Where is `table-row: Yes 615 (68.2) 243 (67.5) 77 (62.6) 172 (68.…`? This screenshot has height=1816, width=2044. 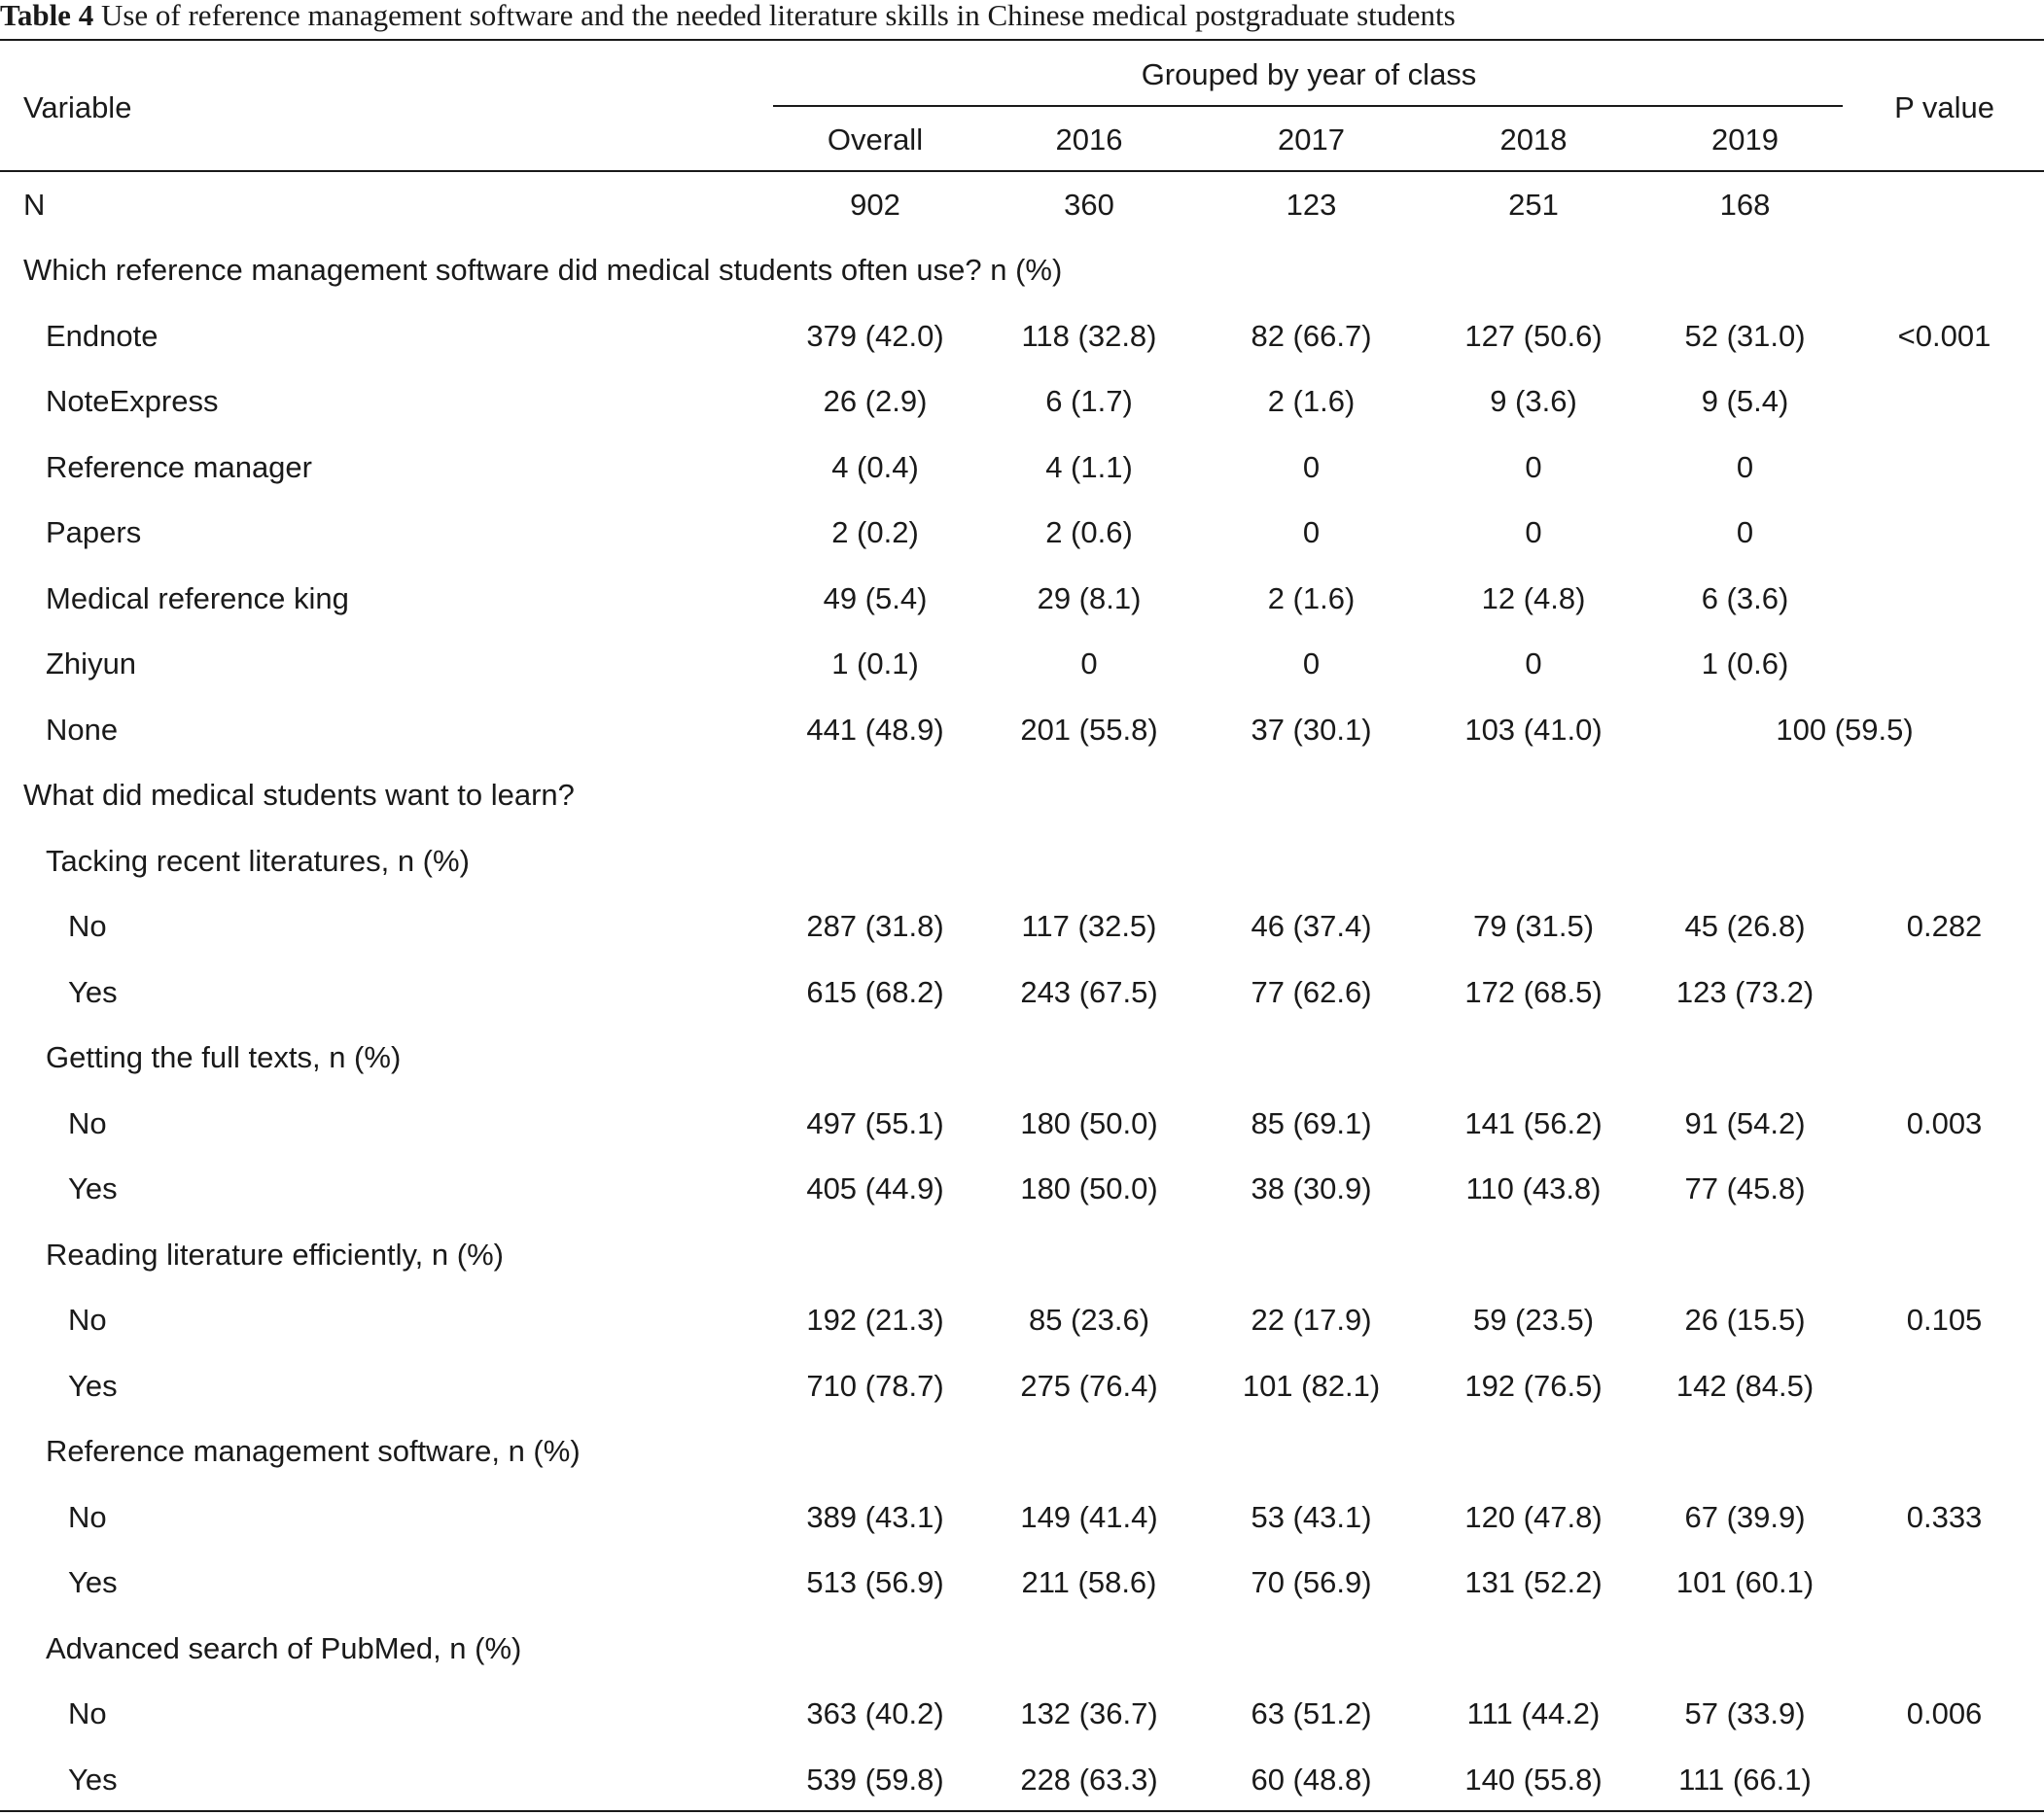
table-row: Yes 615 (68.2) 243 (67.5) 77 (62.6) 172 (68.… is located at coordinates (1022, 993).